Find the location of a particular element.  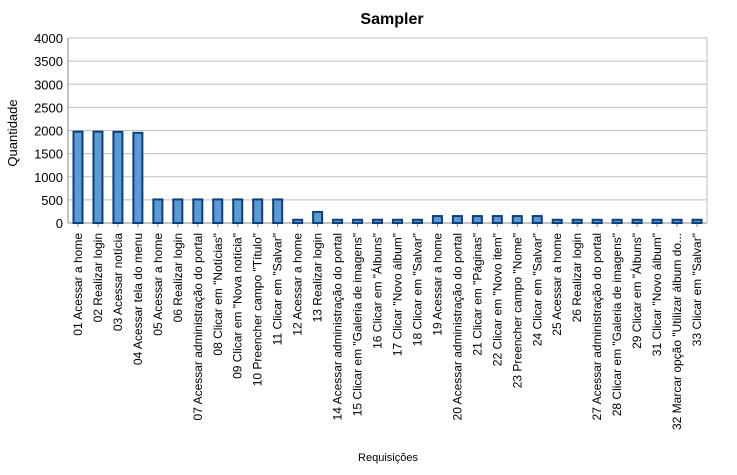

x-category-label: 18 Clicar em "Salvar" is located at coordinates (417, 289).